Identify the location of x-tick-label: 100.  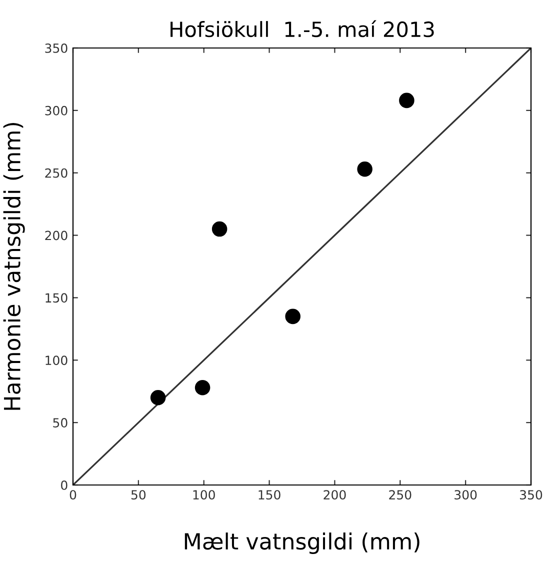
(204, 495).